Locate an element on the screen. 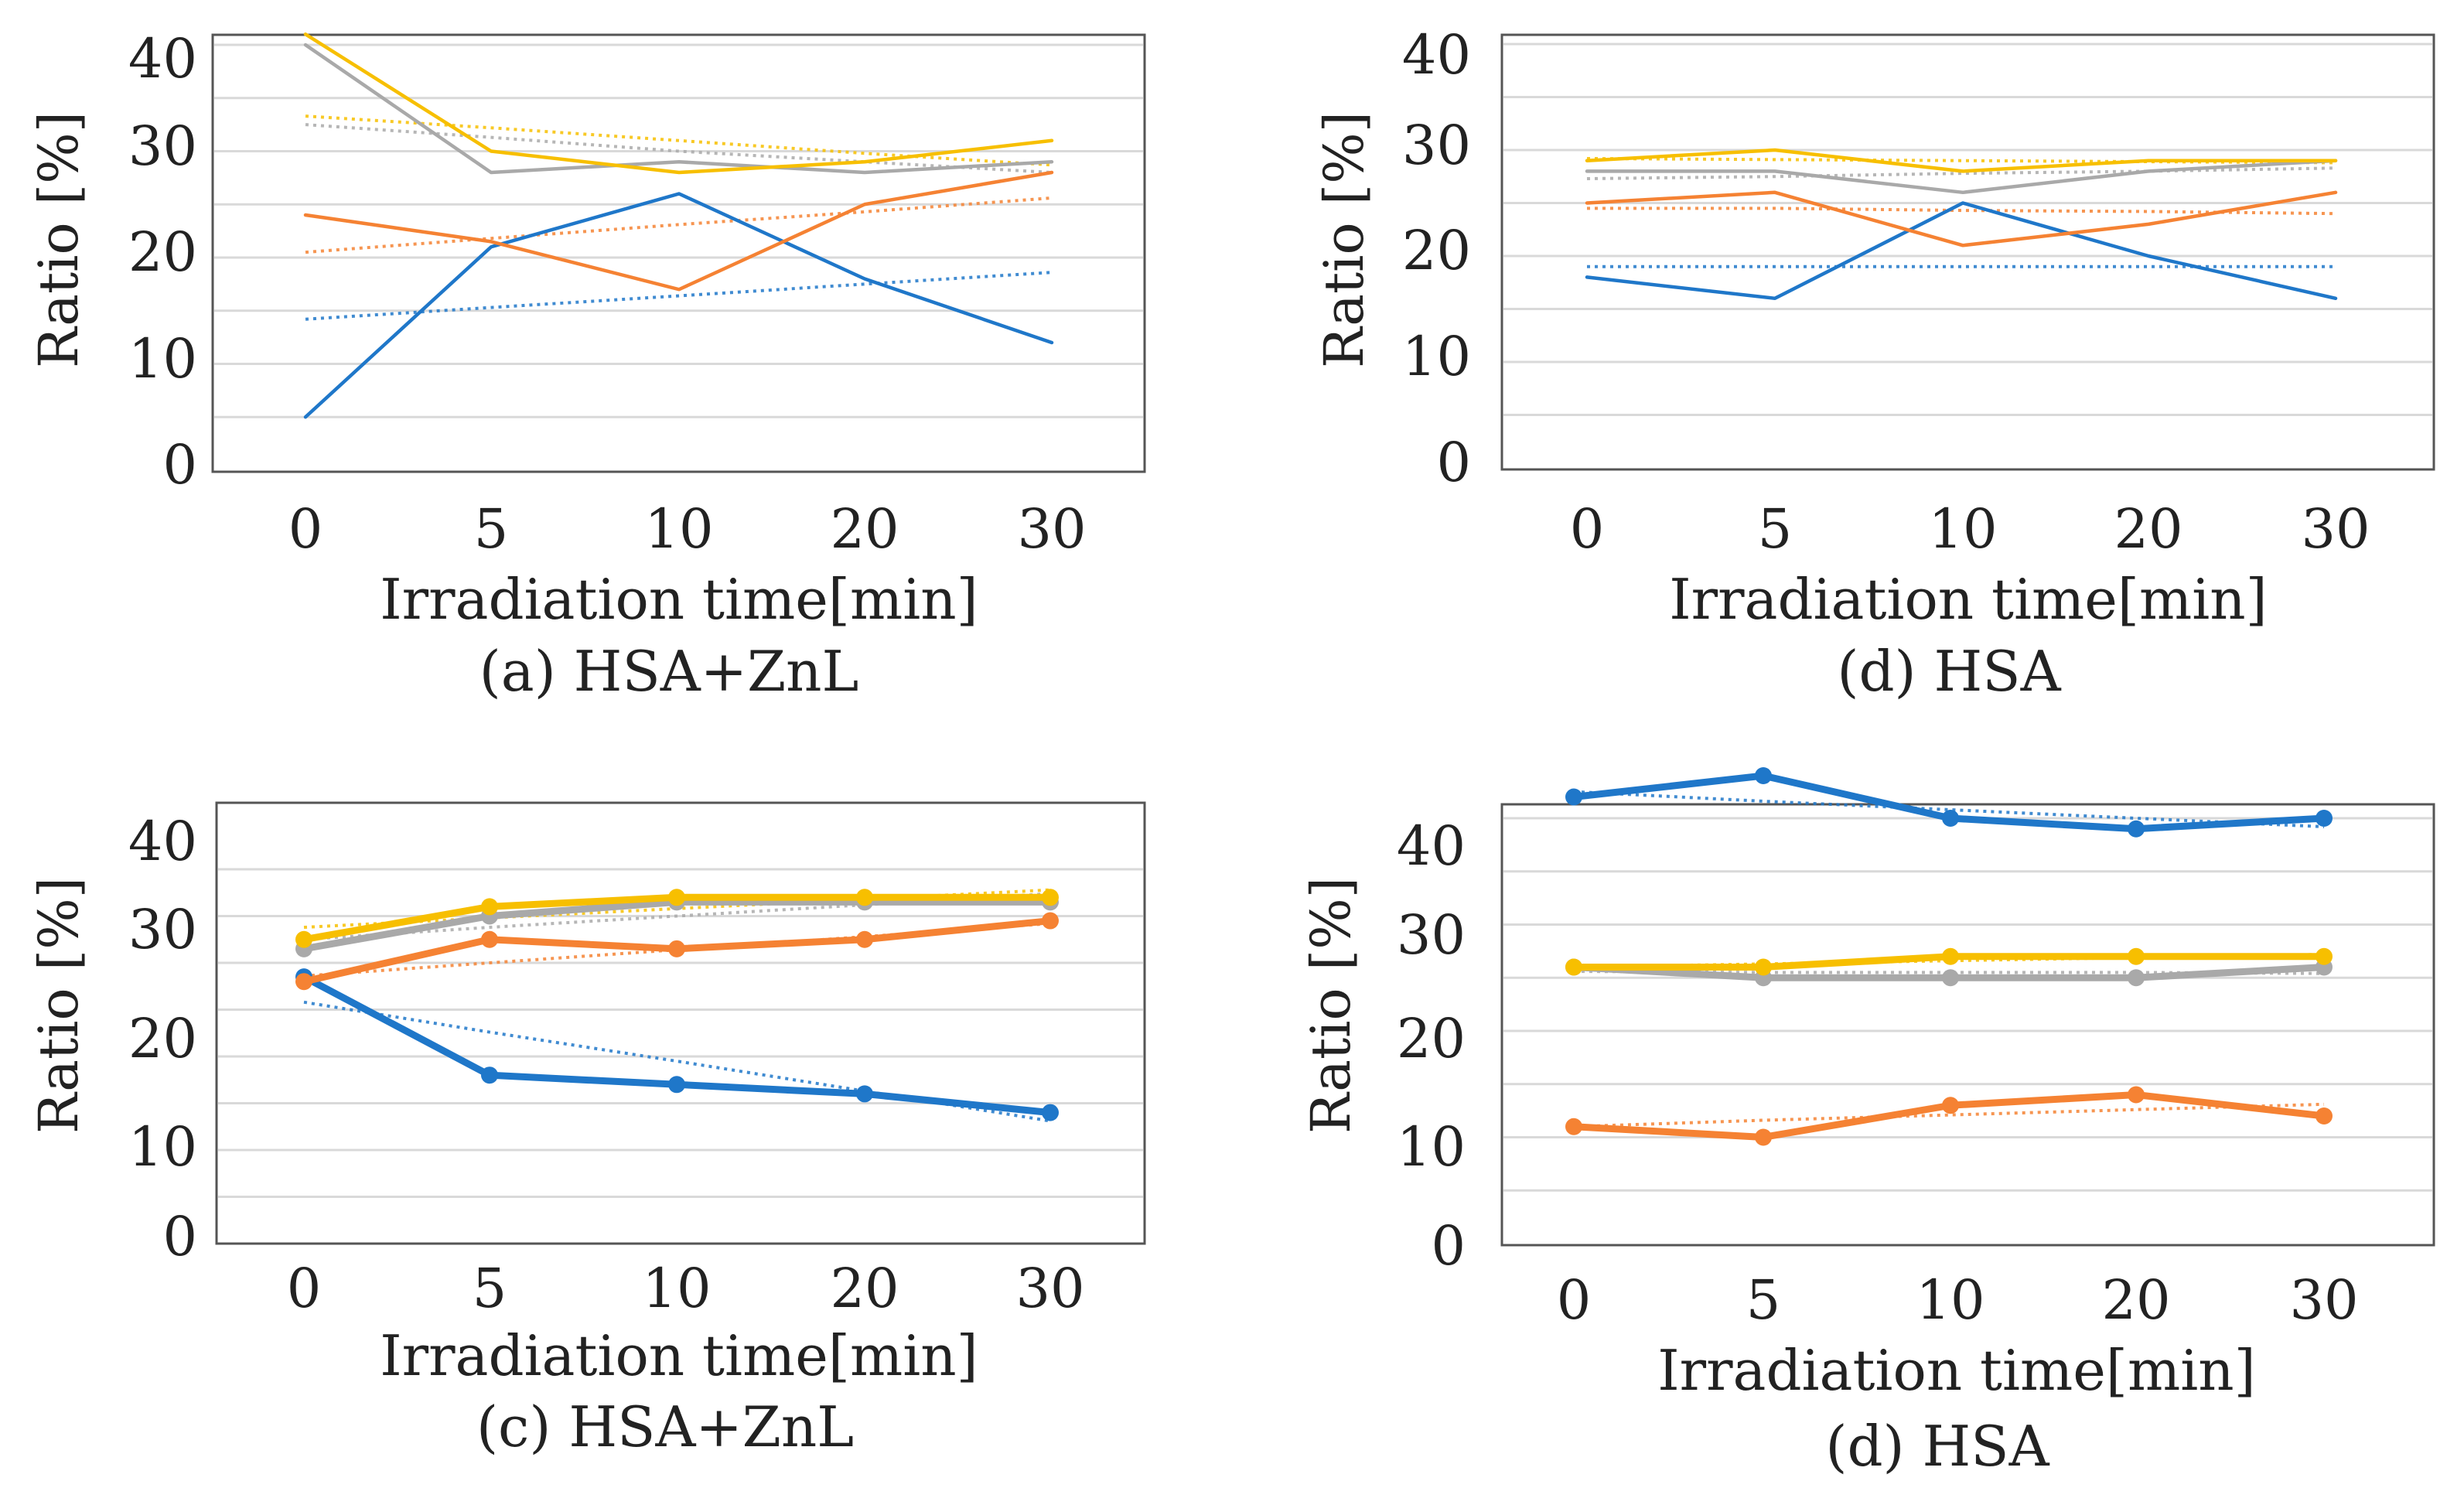  panel-b-y-tick-10: 10 is located at coordinates (1436, 356).